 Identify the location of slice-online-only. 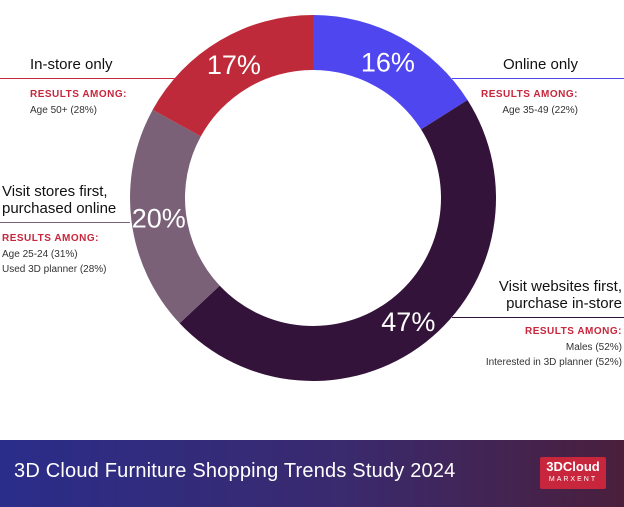
(390, 72).